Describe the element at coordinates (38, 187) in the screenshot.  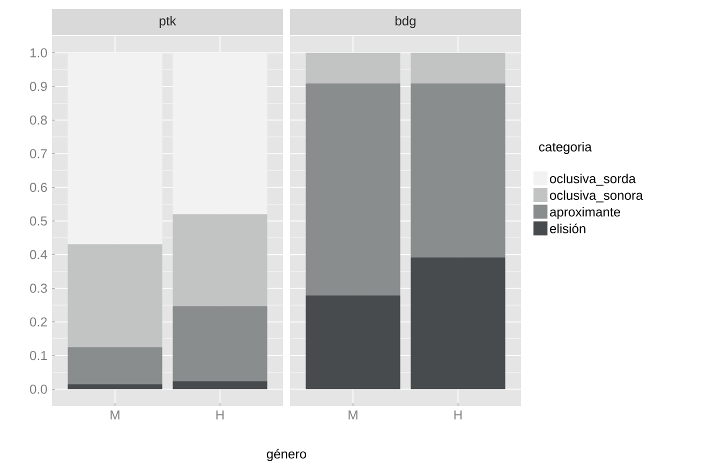
I see `y-tick-label: 0.6` at that location.